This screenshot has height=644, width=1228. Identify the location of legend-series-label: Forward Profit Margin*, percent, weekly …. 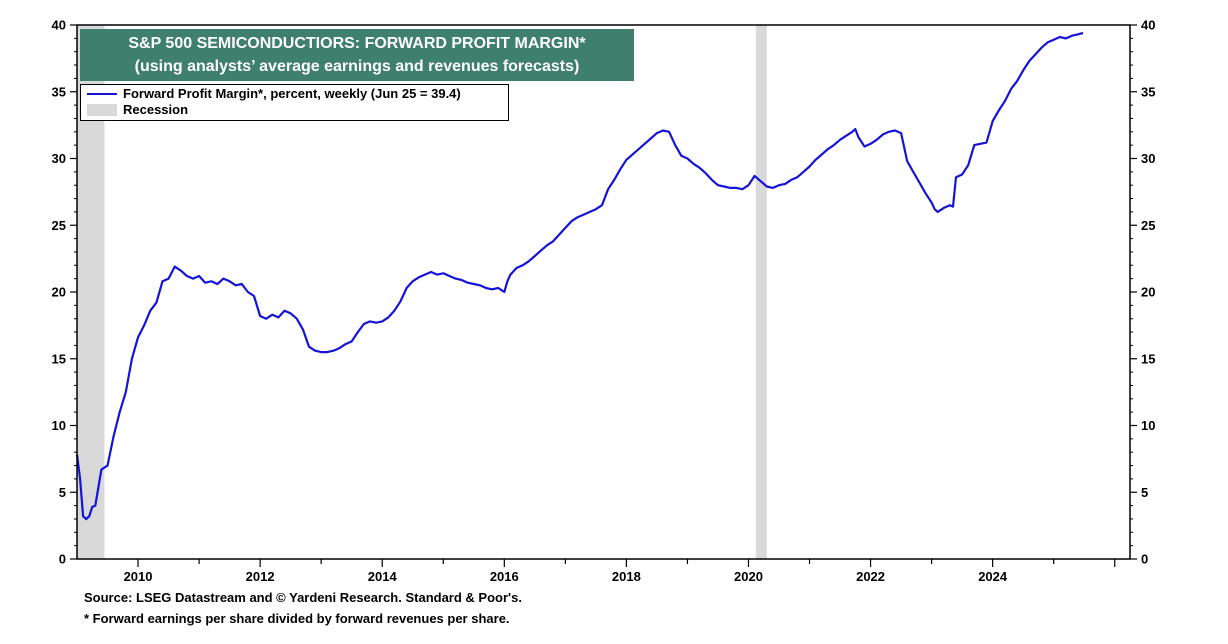
(292, 93).